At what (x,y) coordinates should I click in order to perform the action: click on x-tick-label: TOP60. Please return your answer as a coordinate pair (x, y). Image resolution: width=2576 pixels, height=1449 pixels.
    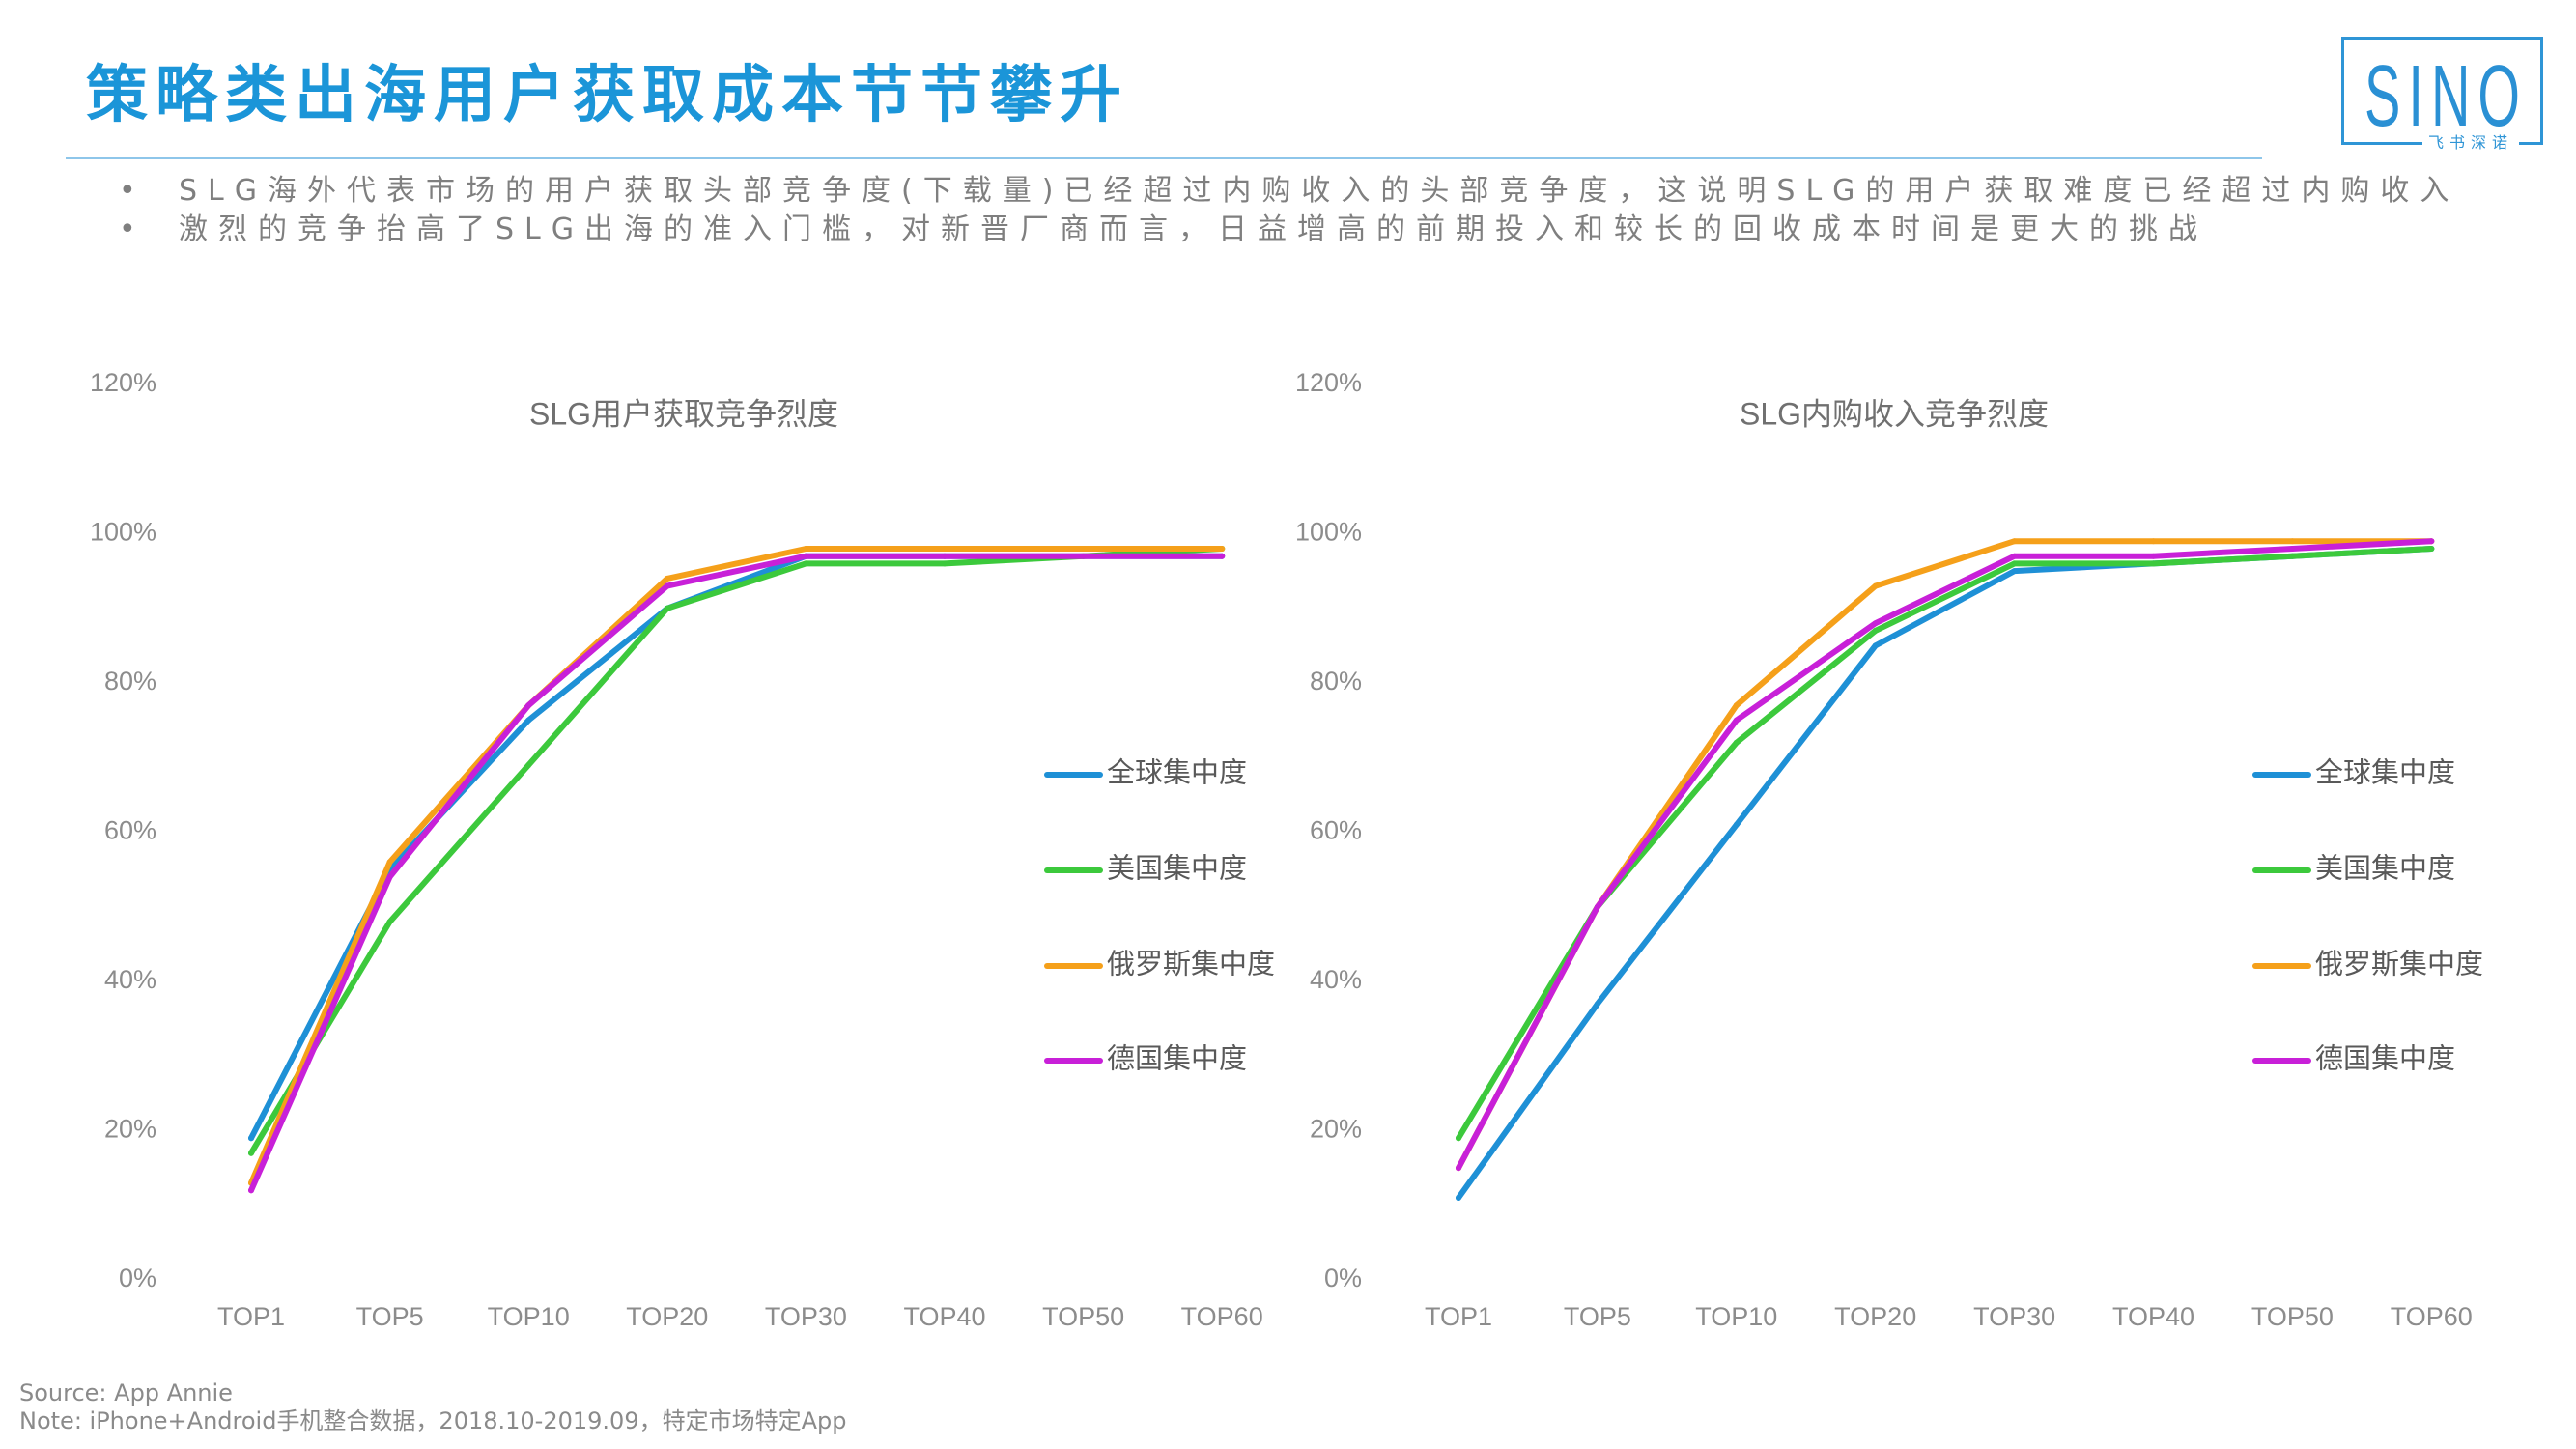
    Looking at the image, I should click on (1222, 1316).